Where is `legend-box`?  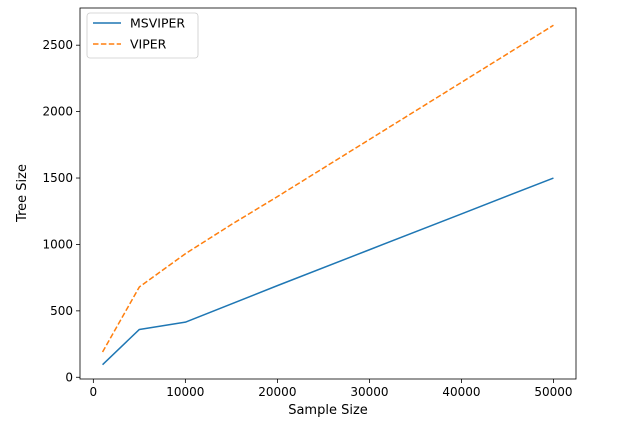
legend-box is located at coordinates (142, 35).